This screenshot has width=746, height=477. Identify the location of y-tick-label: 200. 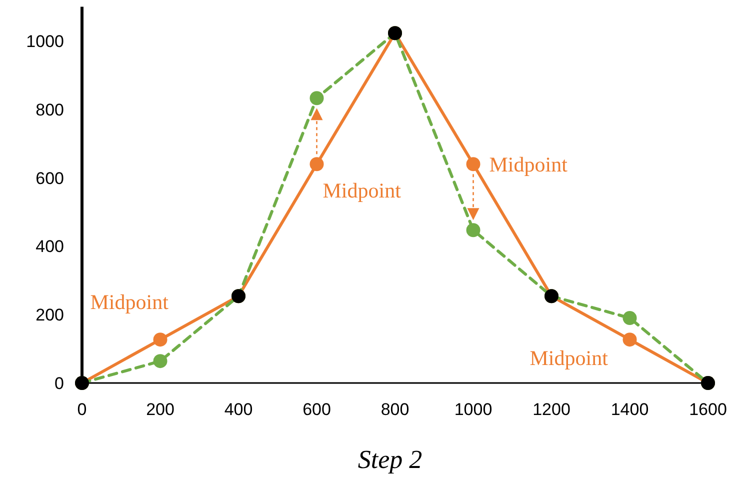
(50, 315).